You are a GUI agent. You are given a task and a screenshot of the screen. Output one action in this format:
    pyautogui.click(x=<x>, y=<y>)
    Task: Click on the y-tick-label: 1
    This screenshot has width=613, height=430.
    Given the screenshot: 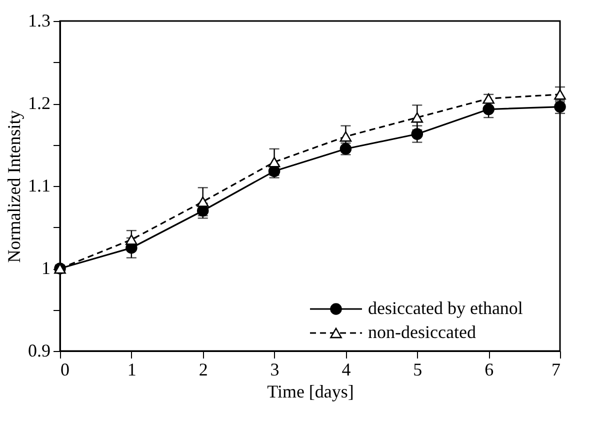 What is the action you would take?
    pyautogui.click(x=46, y=268)
    